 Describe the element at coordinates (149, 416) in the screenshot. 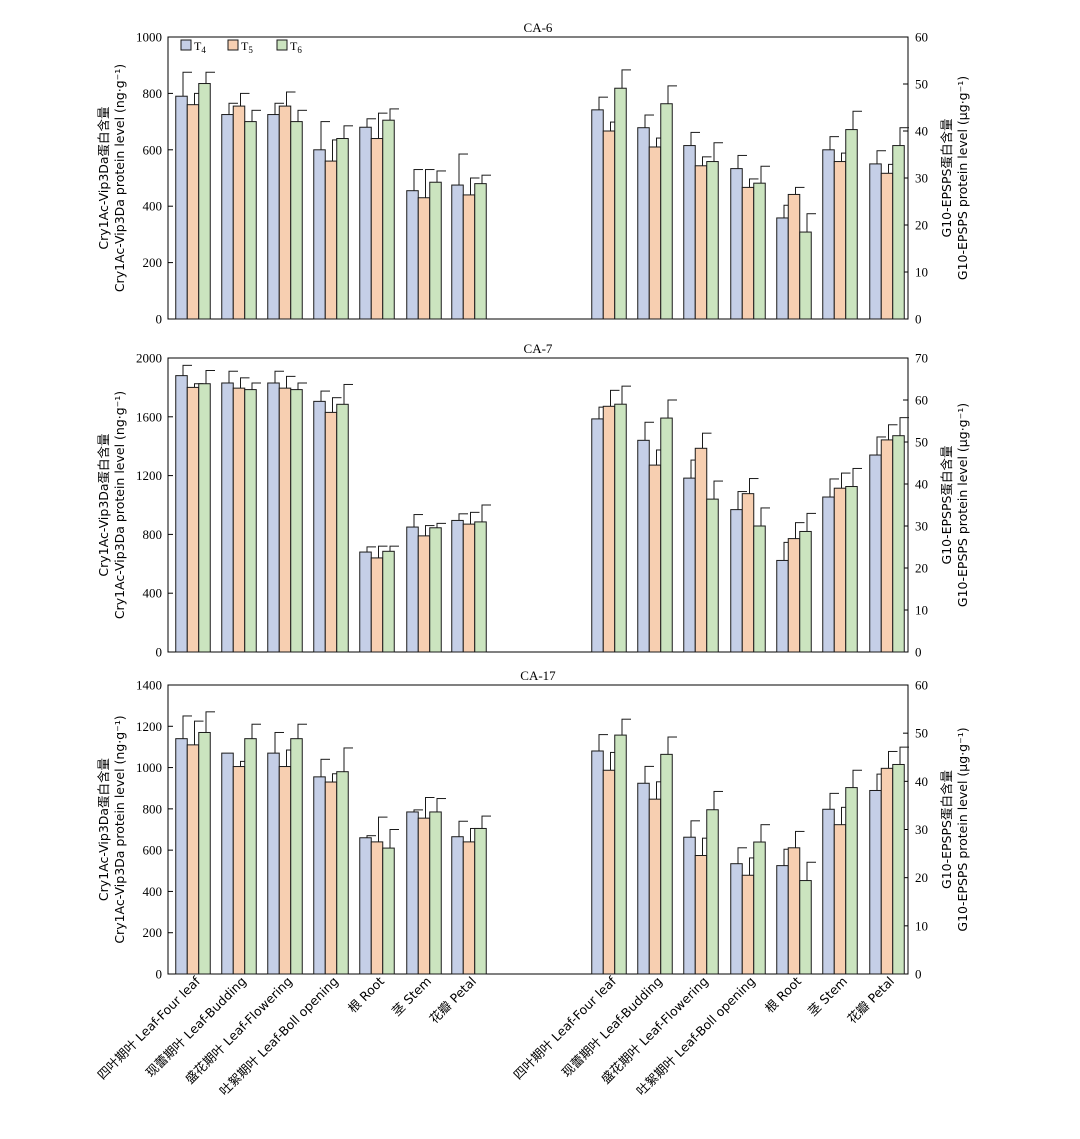

I see `y-left-tick-label: 1600` at that location.